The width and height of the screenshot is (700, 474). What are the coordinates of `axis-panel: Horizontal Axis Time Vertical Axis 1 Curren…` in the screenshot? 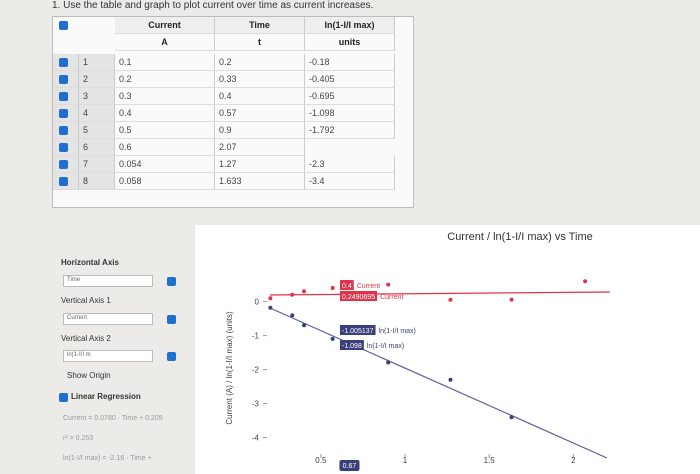 It's located at (125, 349).